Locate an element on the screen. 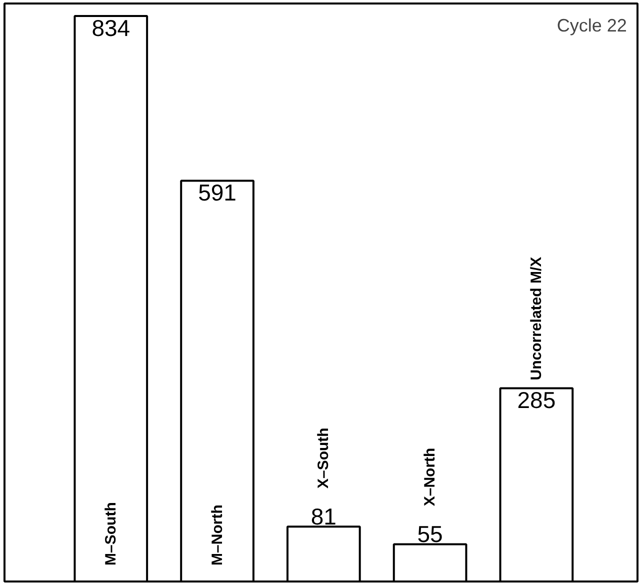 The width and height of the screenshot is (641, 584). data-label: 81 is located at coordinates (323, 517).